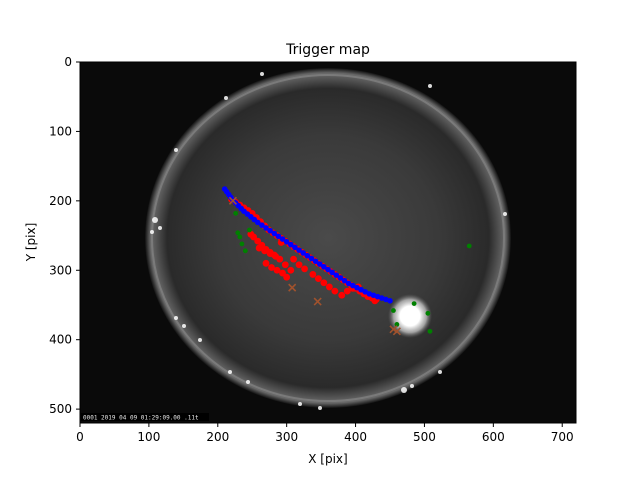 The image size is (640, 480). What do you see at coordinates (68, 62) in the screenshot?
I see `y-tick-label: 0` at bounding box center [68, 62].